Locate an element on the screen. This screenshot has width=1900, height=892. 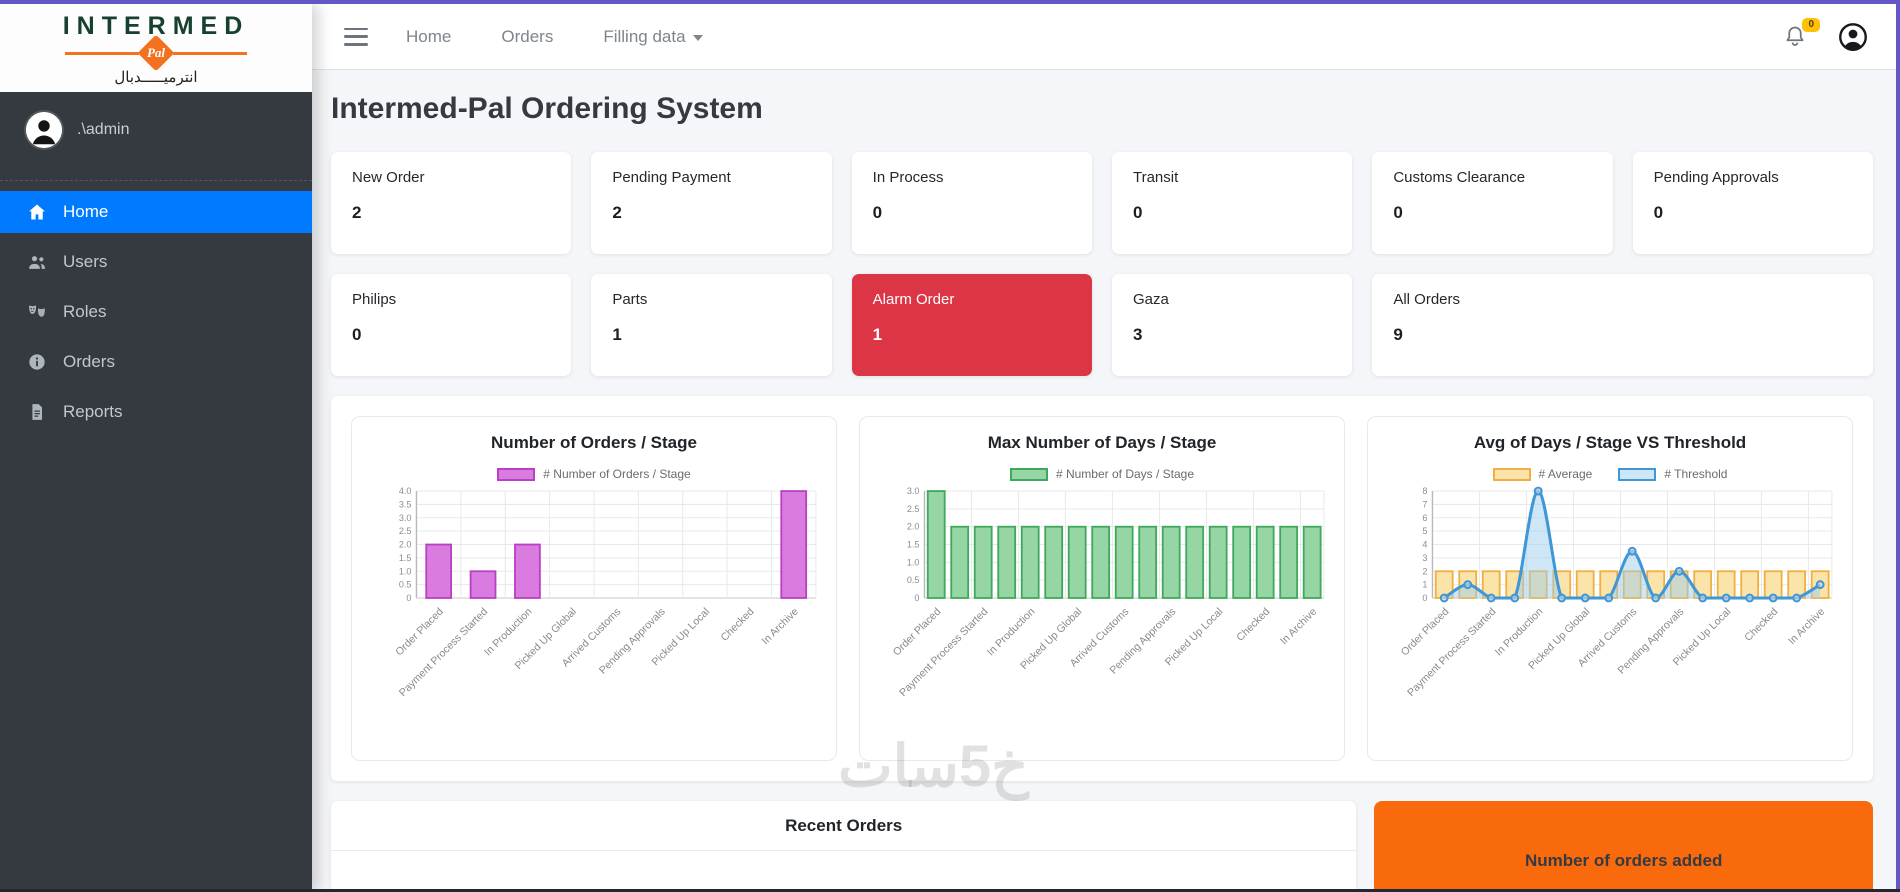
legend-item: # Average is located at coordinates (1542, 474).